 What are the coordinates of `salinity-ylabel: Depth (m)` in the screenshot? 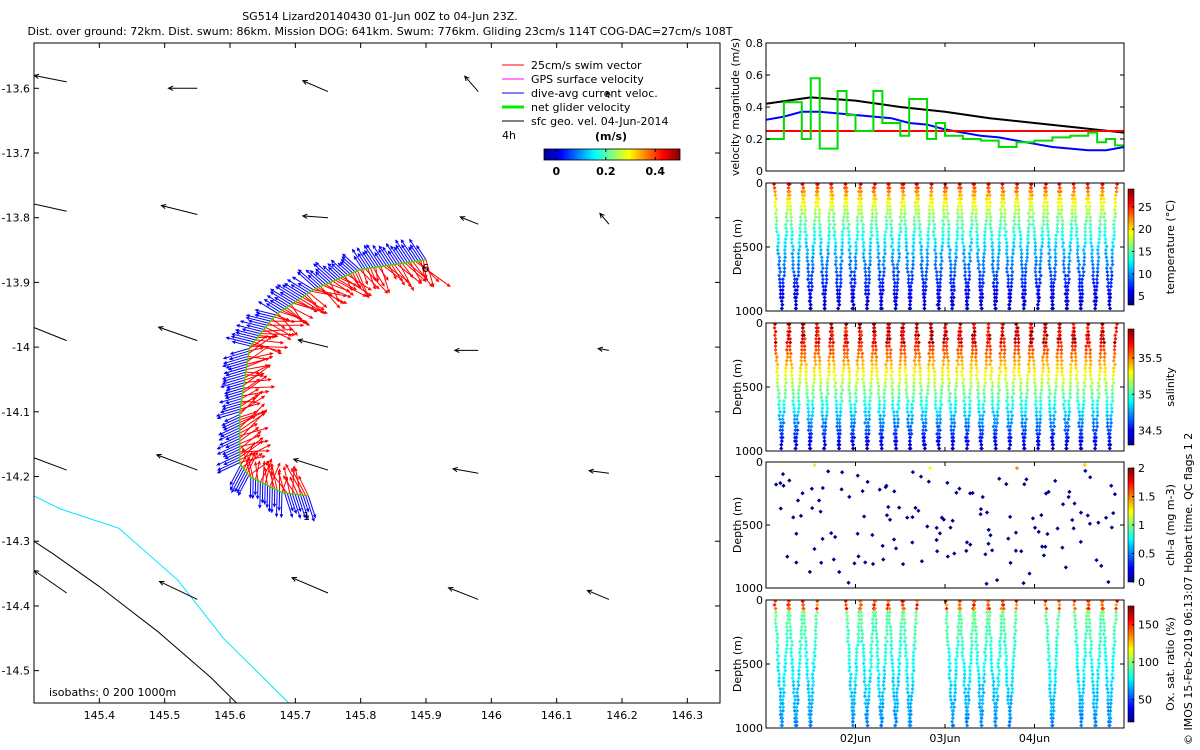 It's located at (737, 387).